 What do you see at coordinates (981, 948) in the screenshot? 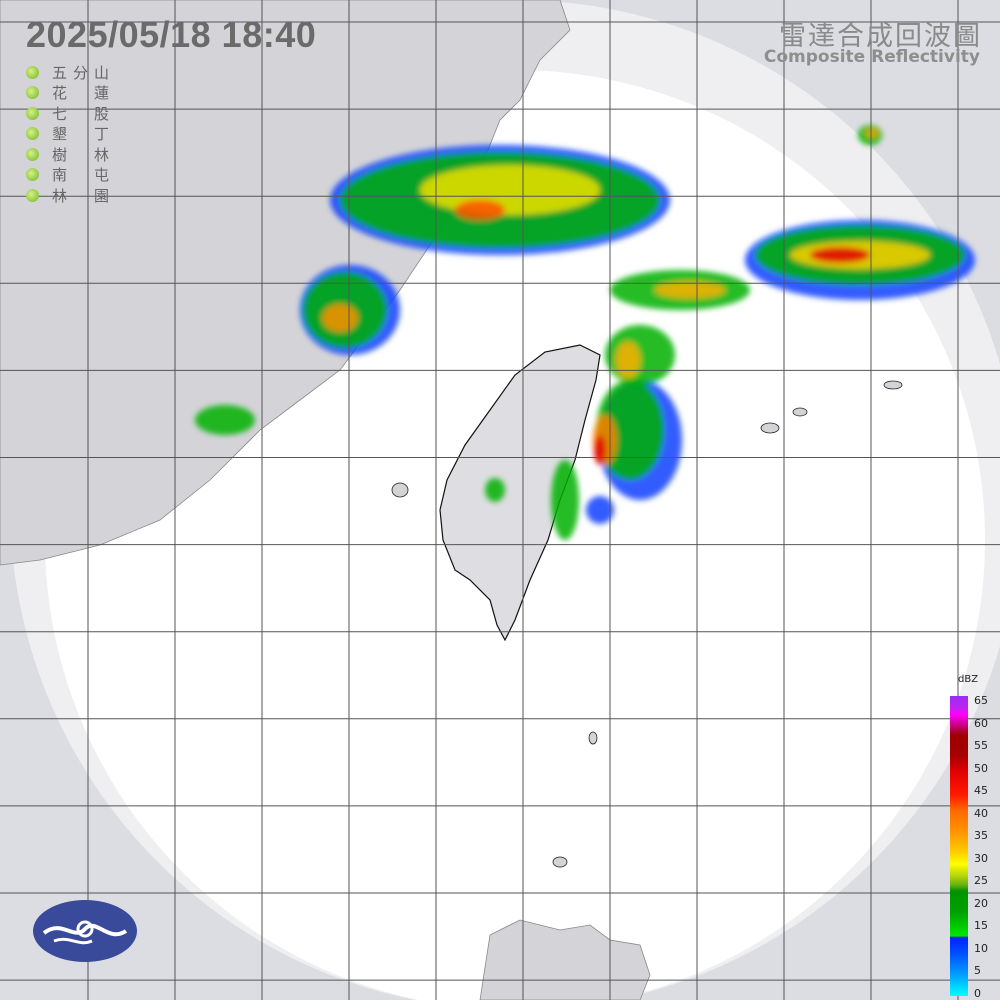
I see `legend-tick-label: 10` at bounding box center [981, 948].